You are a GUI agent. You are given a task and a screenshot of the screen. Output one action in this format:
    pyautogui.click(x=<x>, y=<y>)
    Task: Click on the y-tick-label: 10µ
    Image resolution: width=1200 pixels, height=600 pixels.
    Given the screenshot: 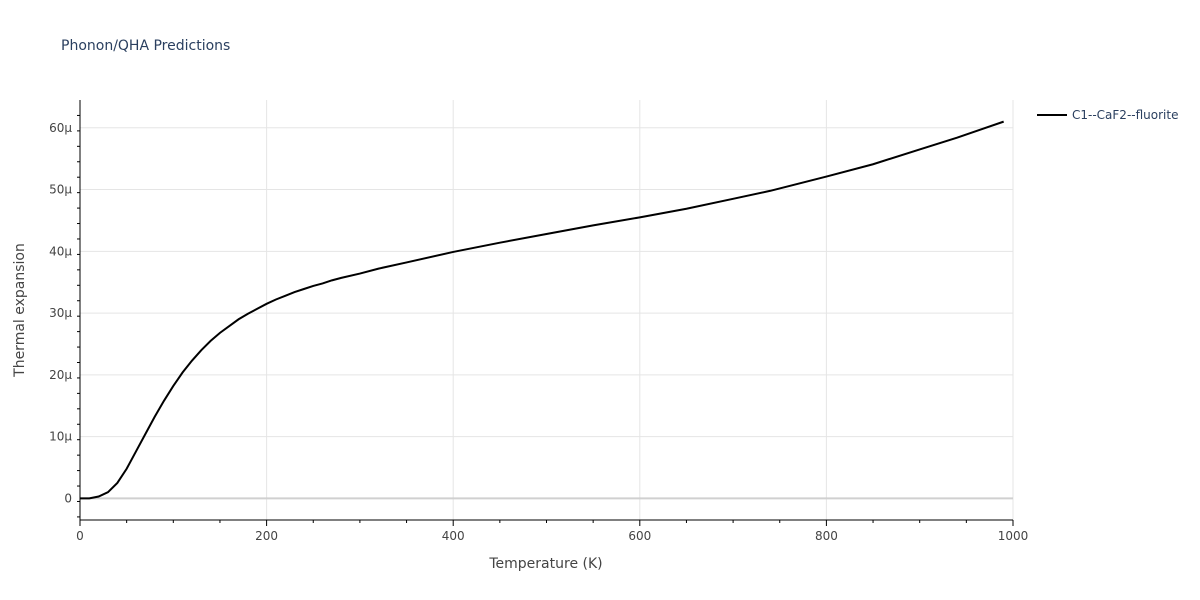 What is the action you would take?
    pyautogui.click(x=60, y=437)
    